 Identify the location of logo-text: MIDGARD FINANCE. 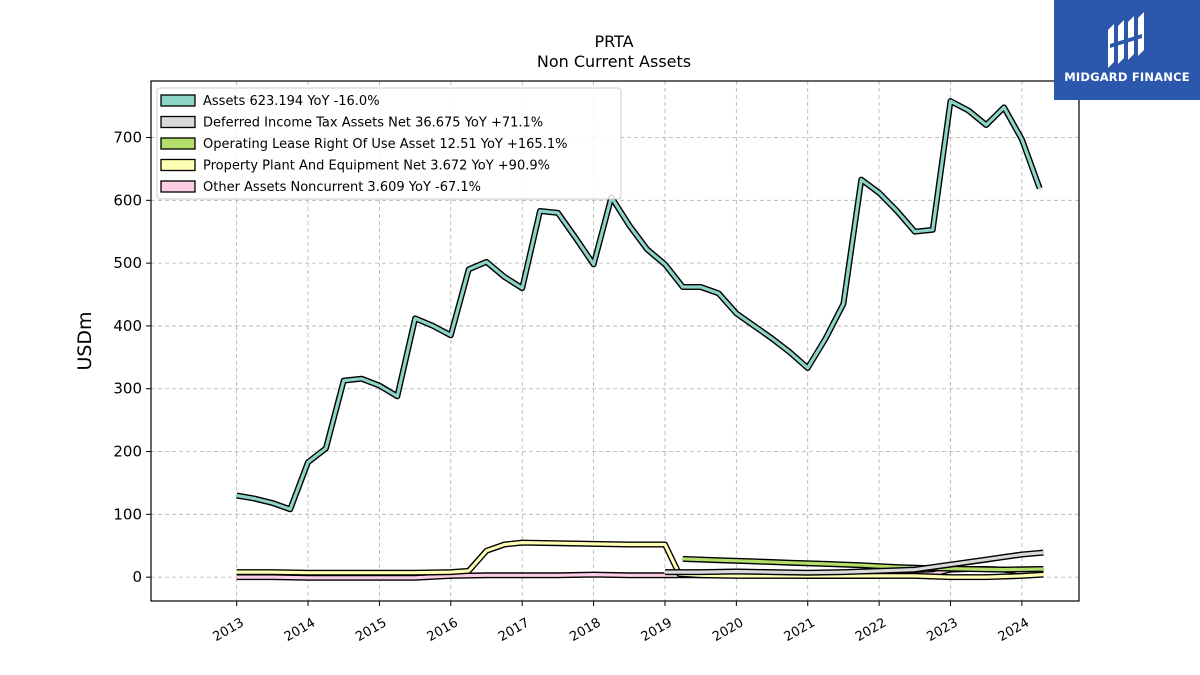
(1127, 77).